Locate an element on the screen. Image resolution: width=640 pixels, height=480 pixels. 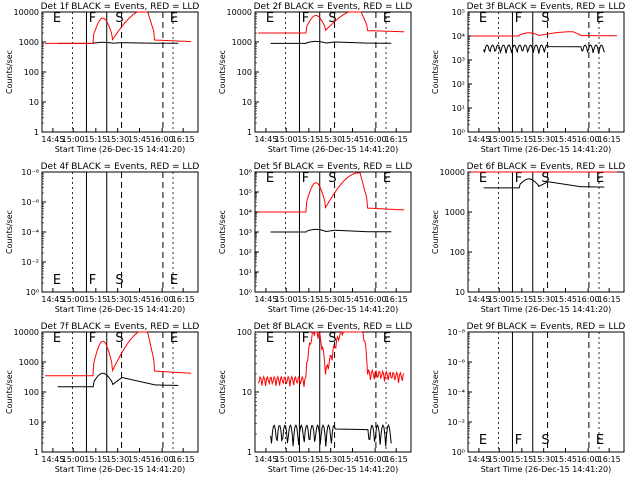
chart-title: Det 8f BLACK = Events, RED = LLD is located at coordinates (333, 327).